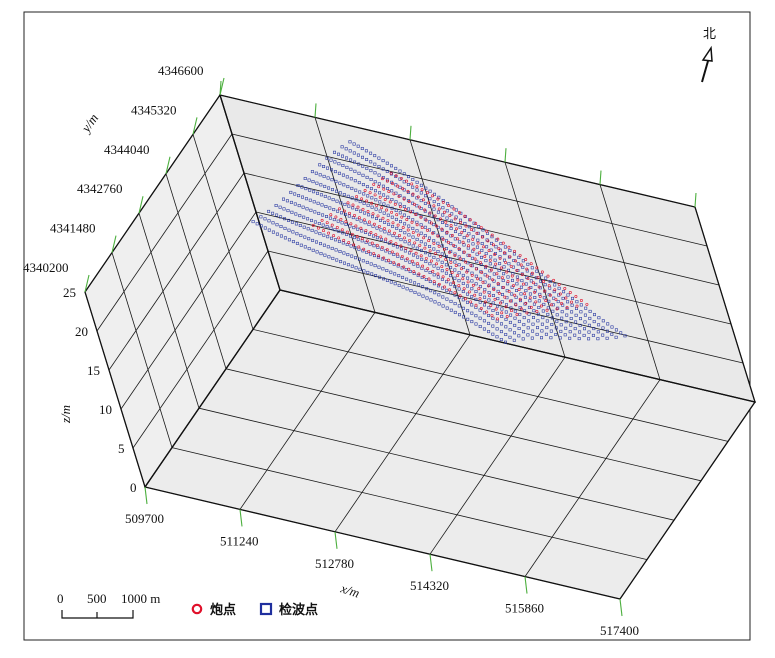  I want to click on z-axis-title: z/m, so click(65, 414).